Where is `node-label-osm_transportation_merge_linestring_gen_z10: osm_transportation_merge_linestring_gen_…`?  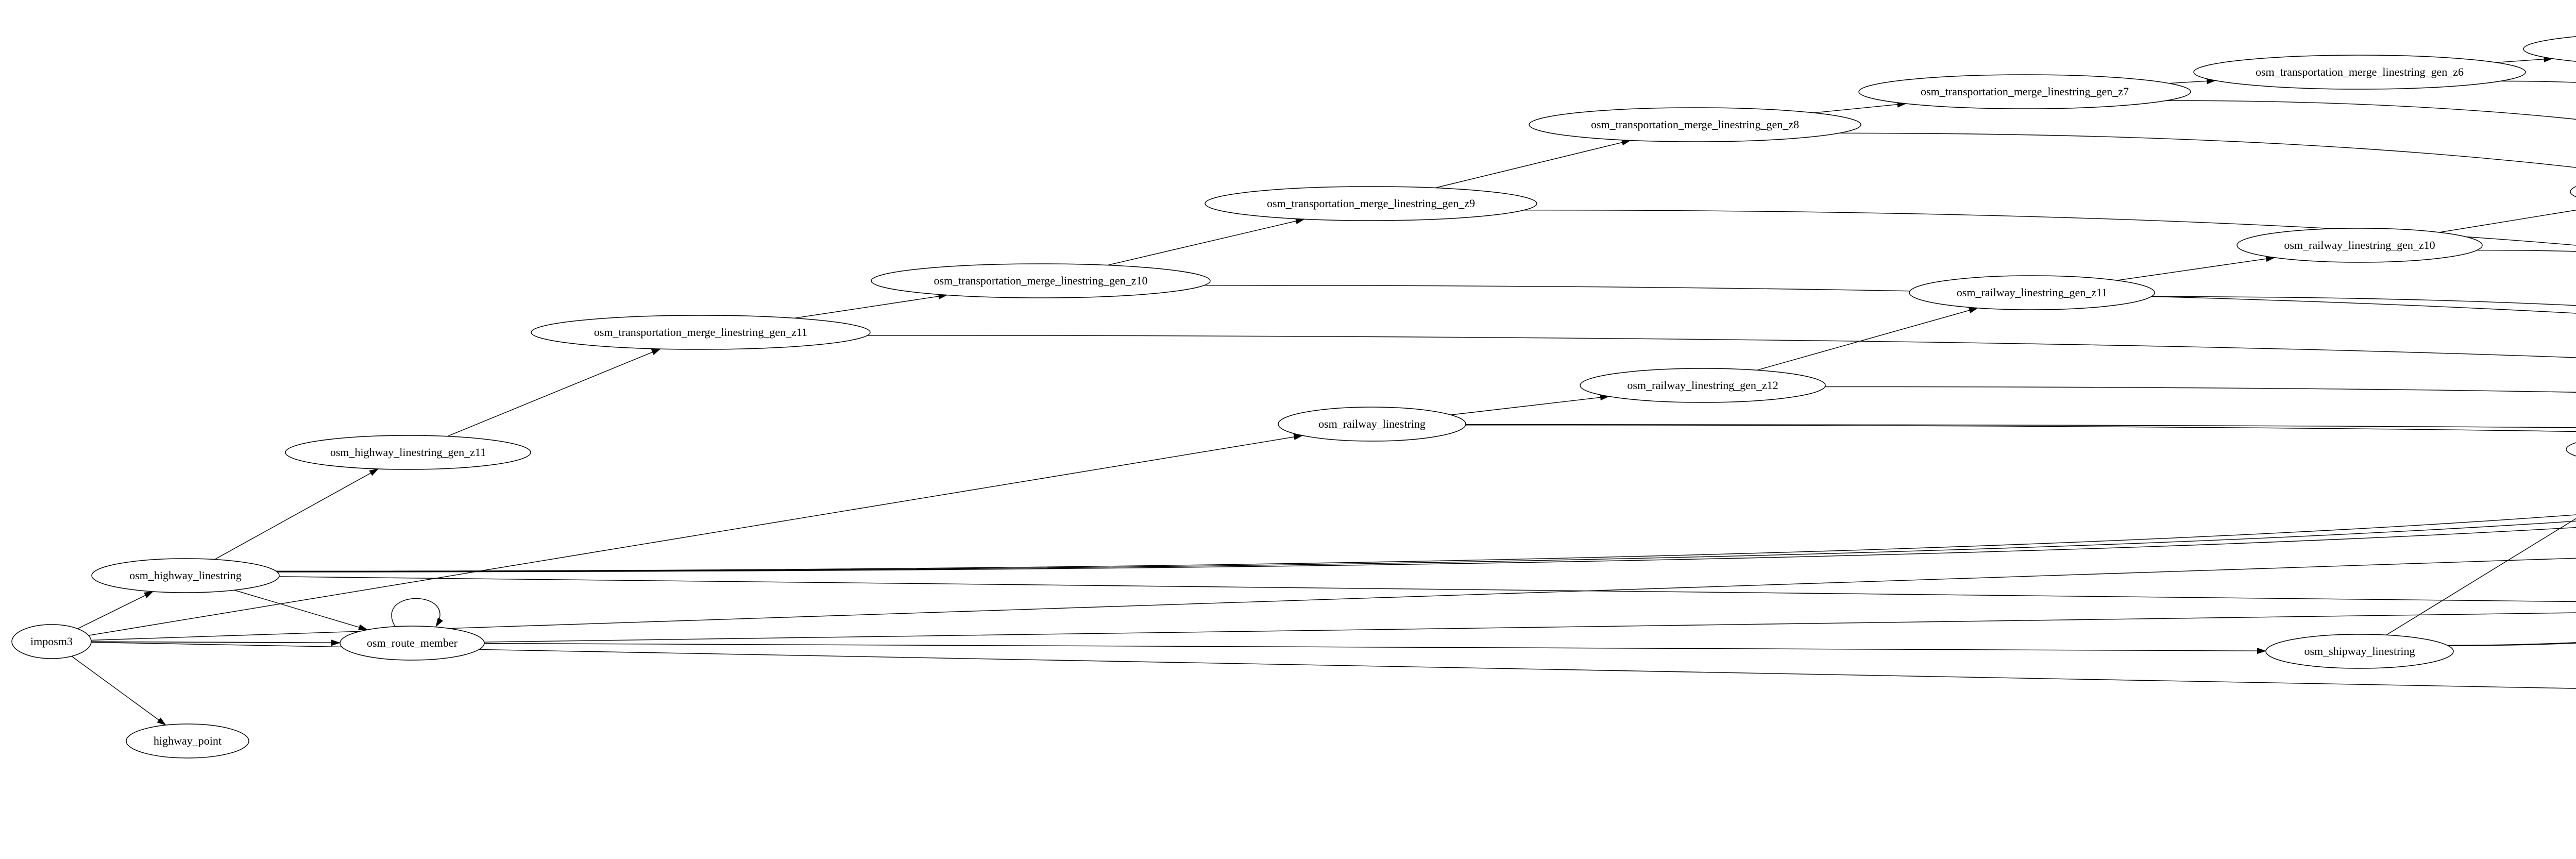 node-label-osm_transportation_merge_linestring_gen_z10: osm_transportation_merge_linestring_gen_… is located at coordinates (1040, 280).